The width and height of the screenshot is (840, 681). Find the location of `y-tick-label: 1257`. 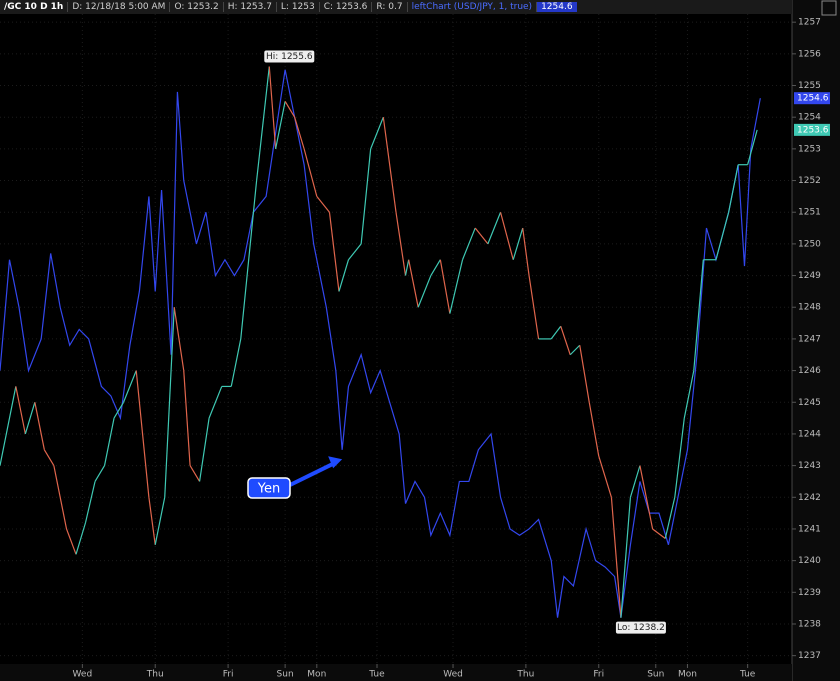

y-tick-label: 1257 is located at coordinates (809, 23).